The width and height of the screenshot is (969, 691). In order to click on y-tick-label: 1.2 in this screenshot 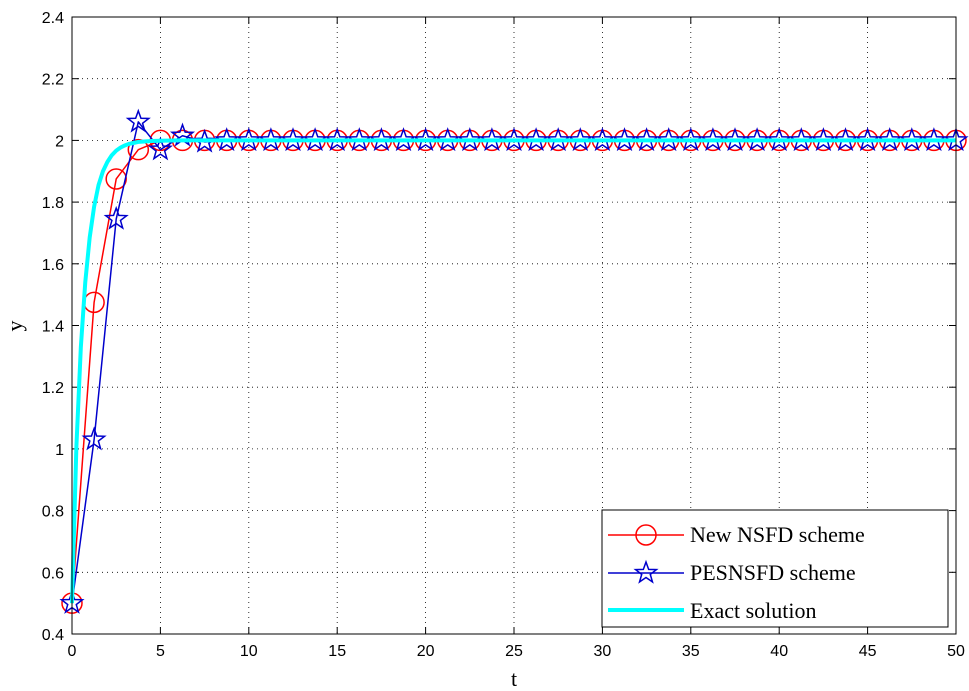, I will do `click(53, 388)`.